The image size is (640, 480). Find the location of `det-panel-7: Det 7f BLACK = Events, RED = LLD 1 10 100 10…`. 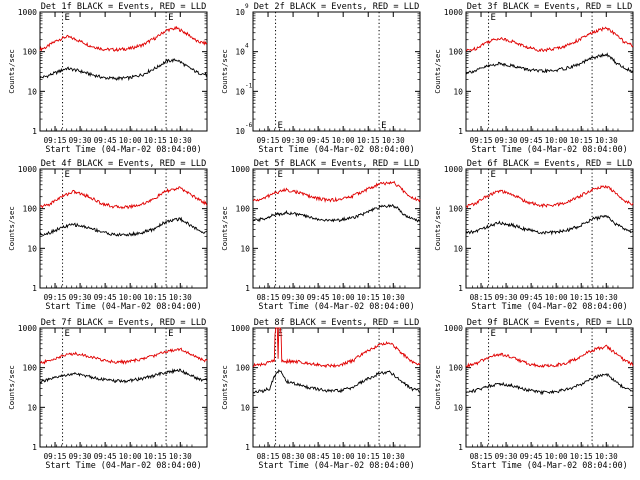

det-panel-7: Det 7f BLACK = Events, RED = LLD 1 10 100 10… is located at coordinates (107, 394).